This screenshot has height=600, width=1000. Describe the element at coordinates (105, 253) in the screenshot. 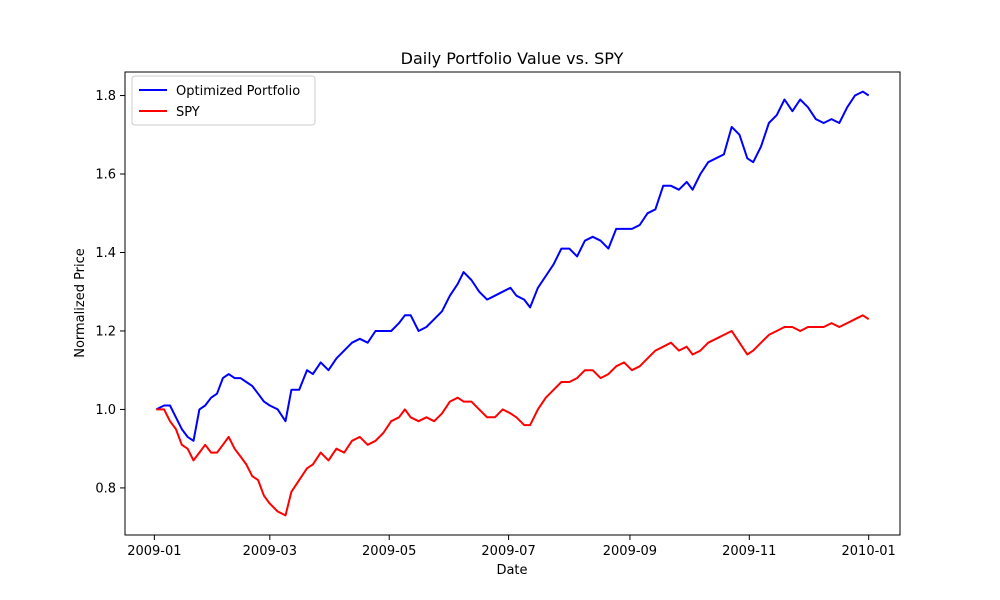

I see `y-tick-label: 1.4` at that location.